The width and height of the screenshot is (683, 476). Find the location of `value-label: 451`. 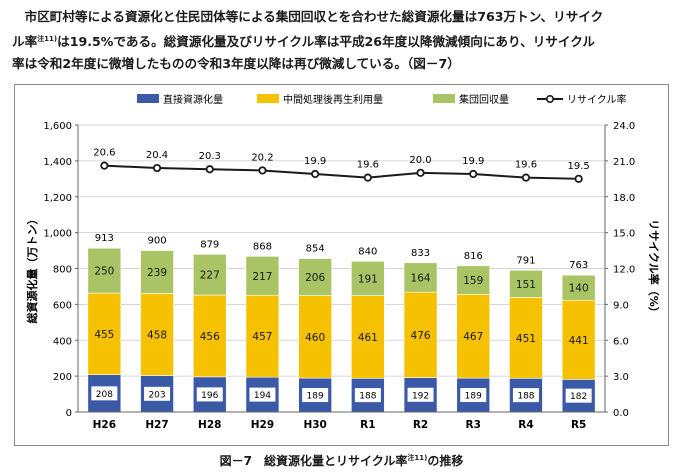

value-label: 451 is located at coordinates (526, 339).